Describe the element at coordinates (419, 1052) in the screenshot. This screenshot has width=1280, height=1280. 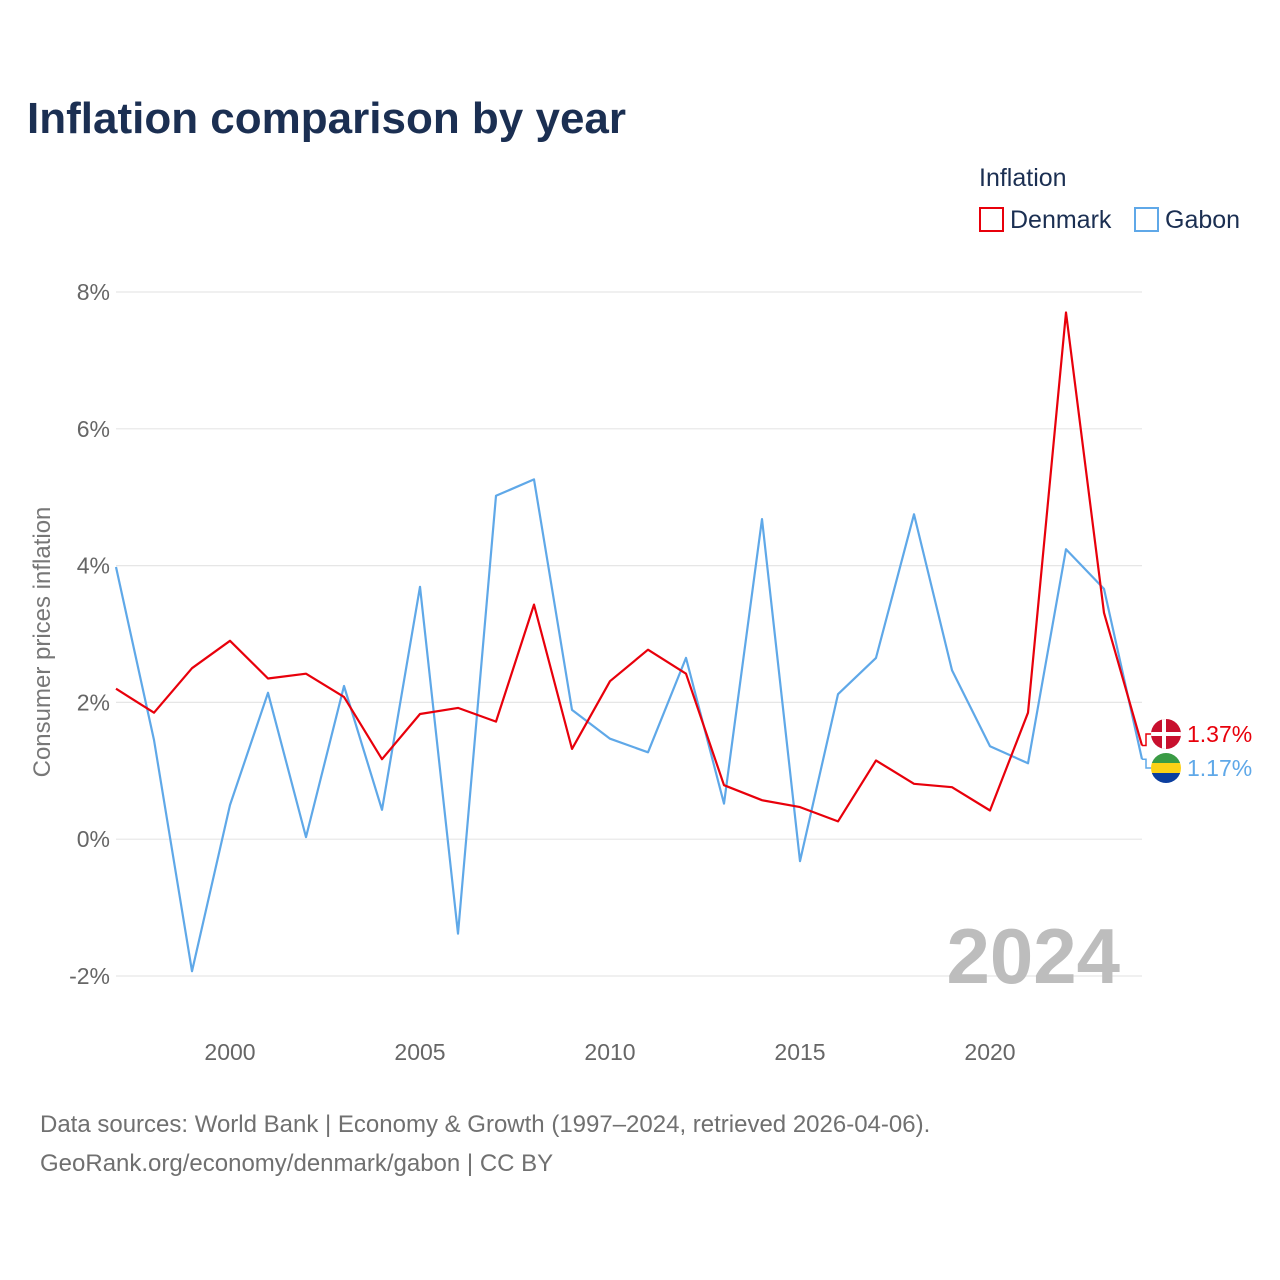
I see `x-tick-label: 2005` at that location.